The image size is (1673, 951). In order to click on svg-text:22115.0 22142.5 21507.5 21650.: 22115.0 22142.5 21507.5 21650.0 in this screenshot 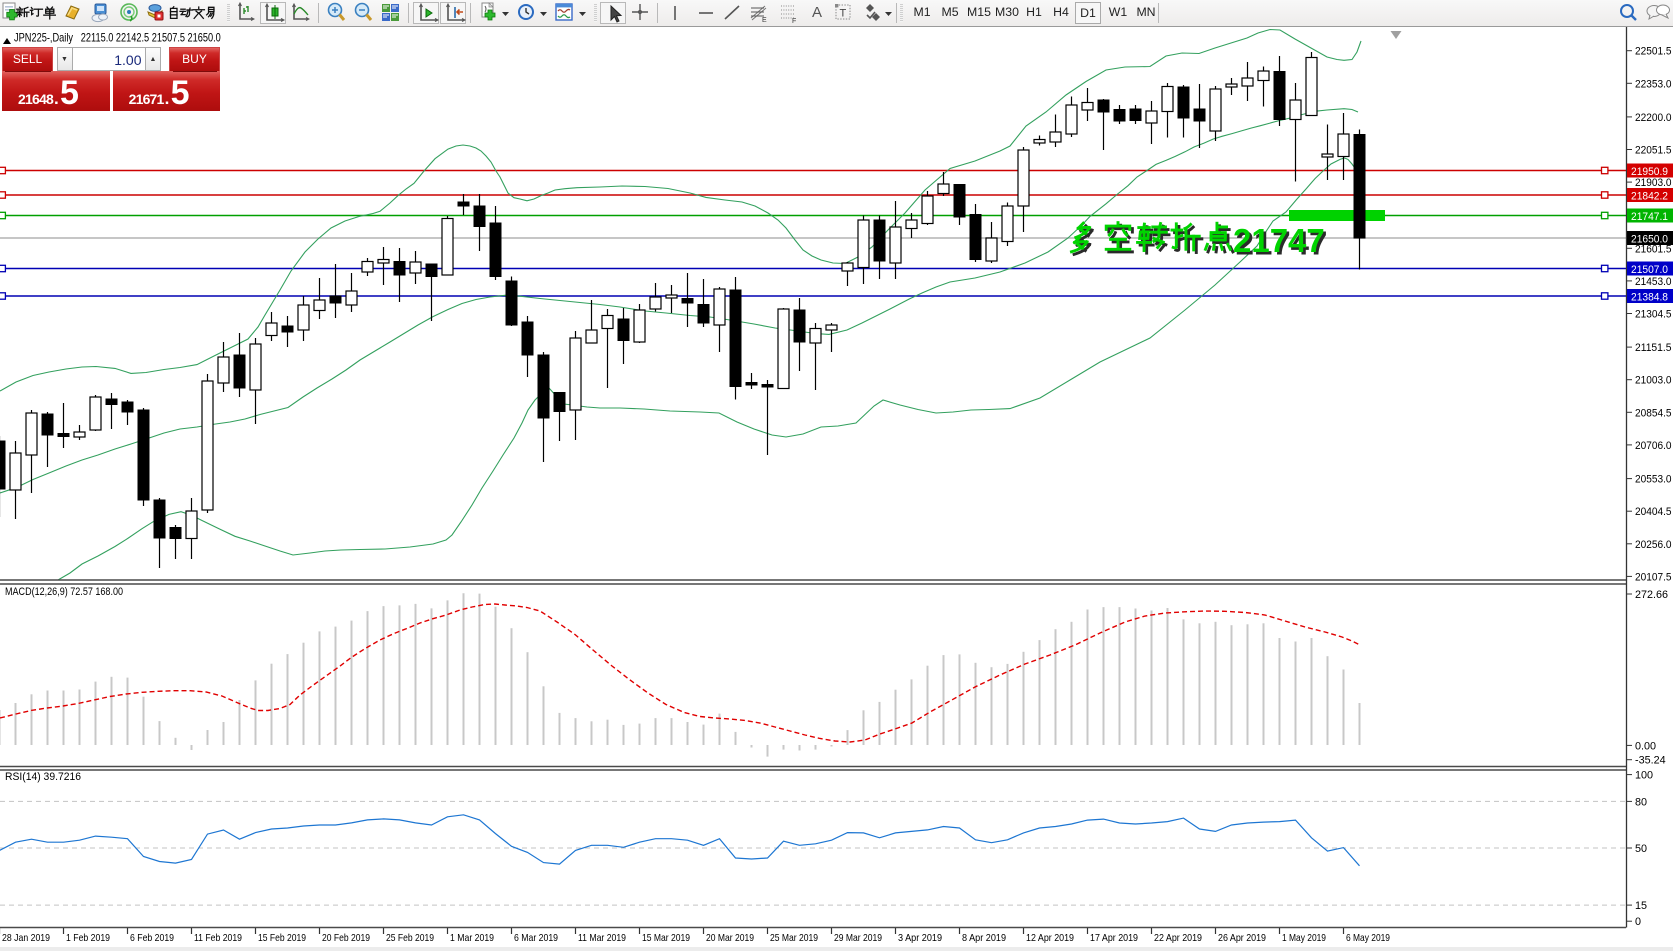, I will do `click(151, 38)`.